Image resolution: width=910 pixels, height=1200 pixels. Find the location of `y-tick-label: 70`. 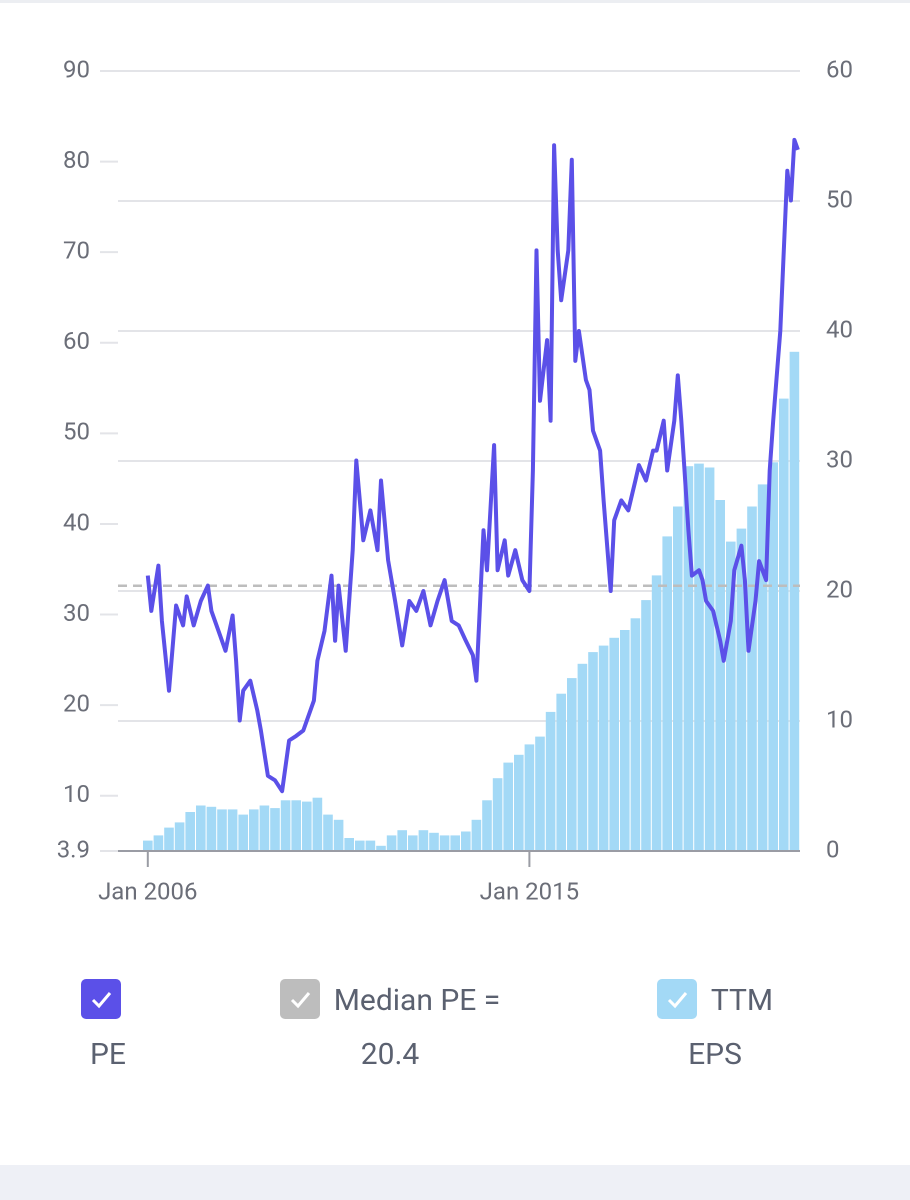

y-tick-label: 70 is located at coordinates (76, 251).